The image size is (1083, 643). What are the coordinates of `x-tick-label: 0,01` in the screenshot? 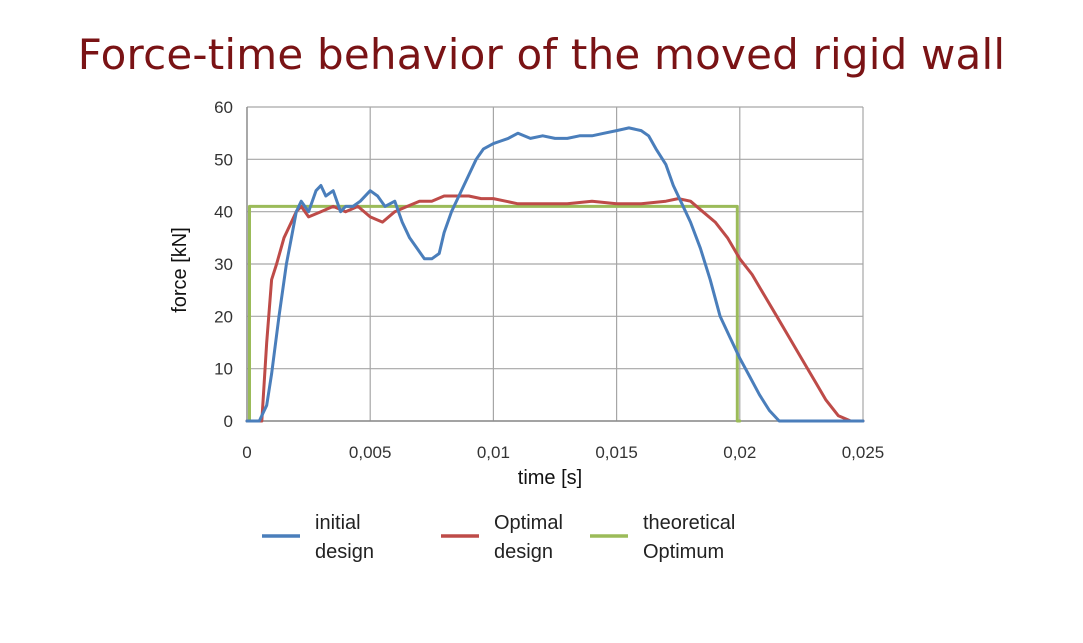 It's located at (493, 452).